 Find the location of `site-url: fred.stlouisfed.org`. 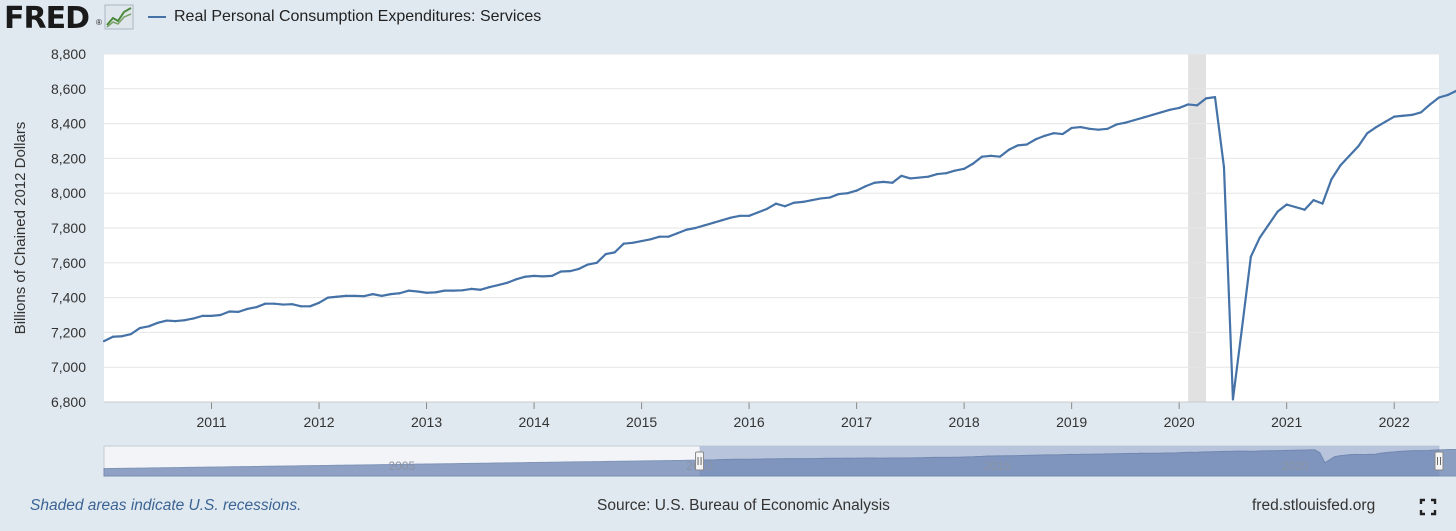

site-url: fred.stlouisfed.org is located at coordinates (1314, 505).